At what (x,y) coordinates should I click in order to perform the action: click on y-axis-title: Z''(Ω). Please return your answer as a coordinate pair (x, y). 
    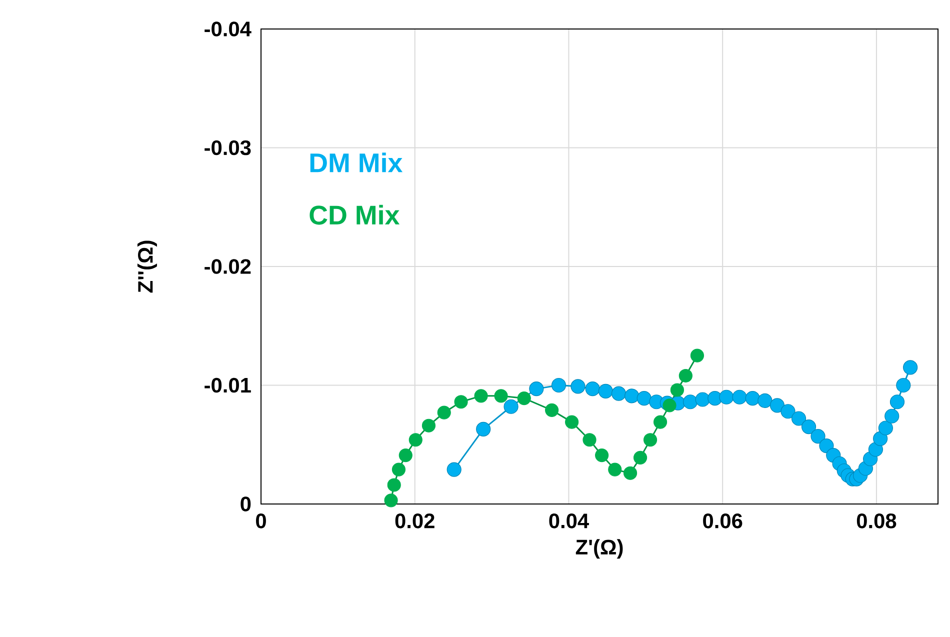
    Looking at the image, I should click on (147, 266).